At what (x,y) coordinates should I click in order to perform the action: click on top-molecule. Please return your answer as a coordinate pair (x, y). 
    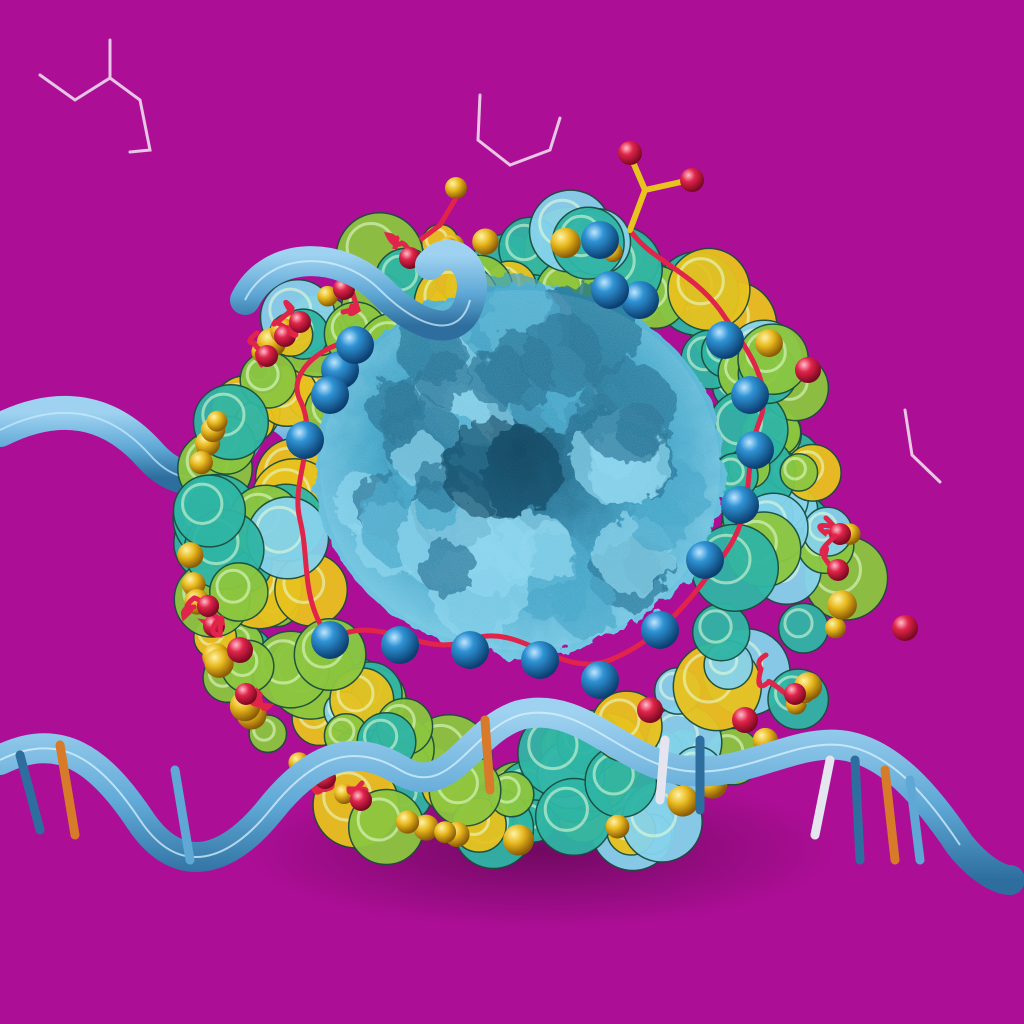
    Looking at the image, I should click on (561, 191).